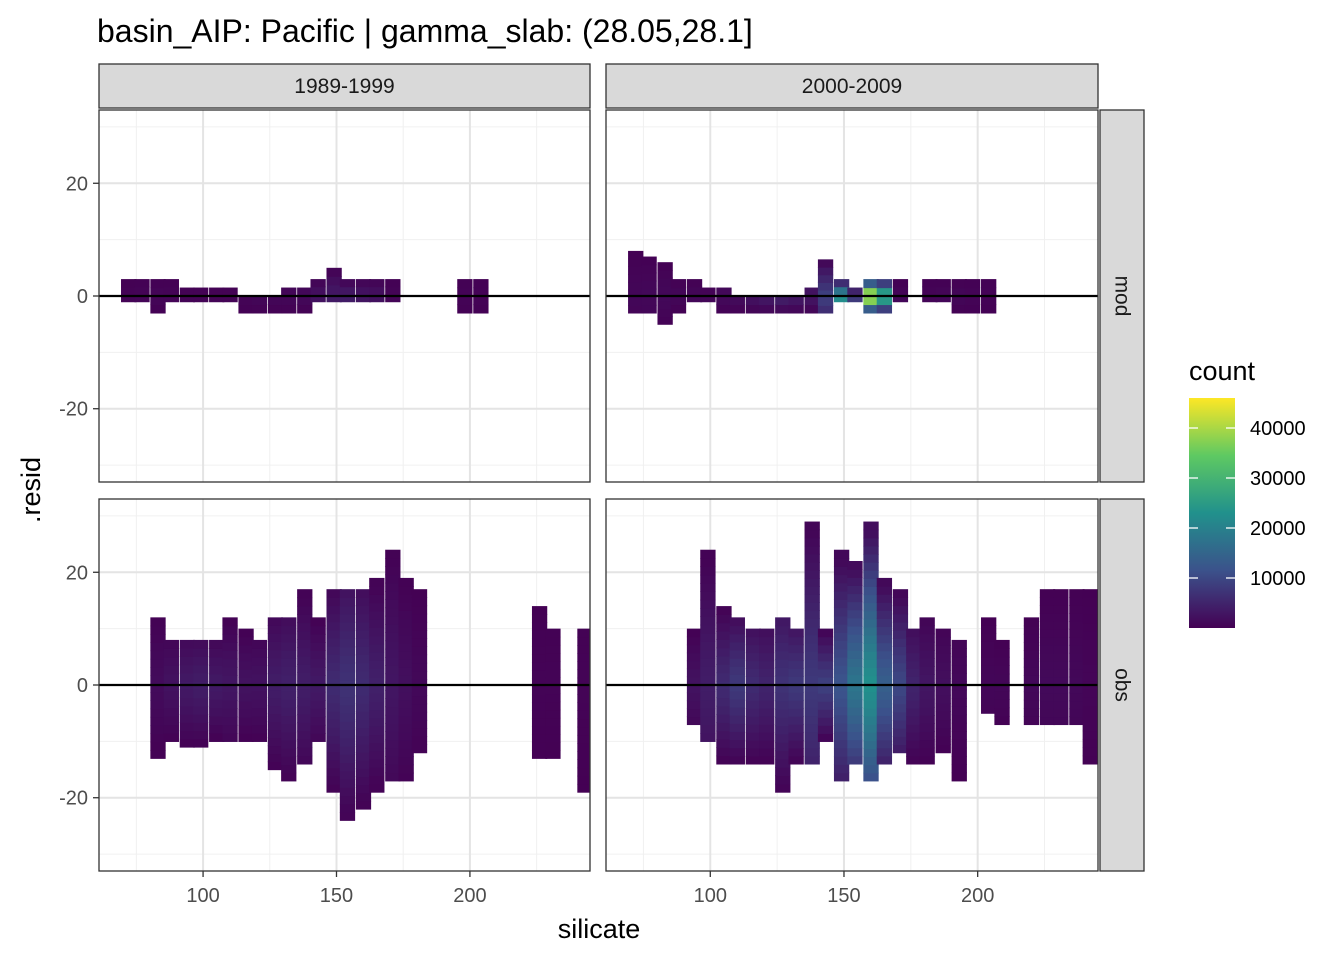 Image resolution: width=1344 pixels, height=960 pixels. I want to click on facet-strip-label: 2000-2009, so click(852, 86).